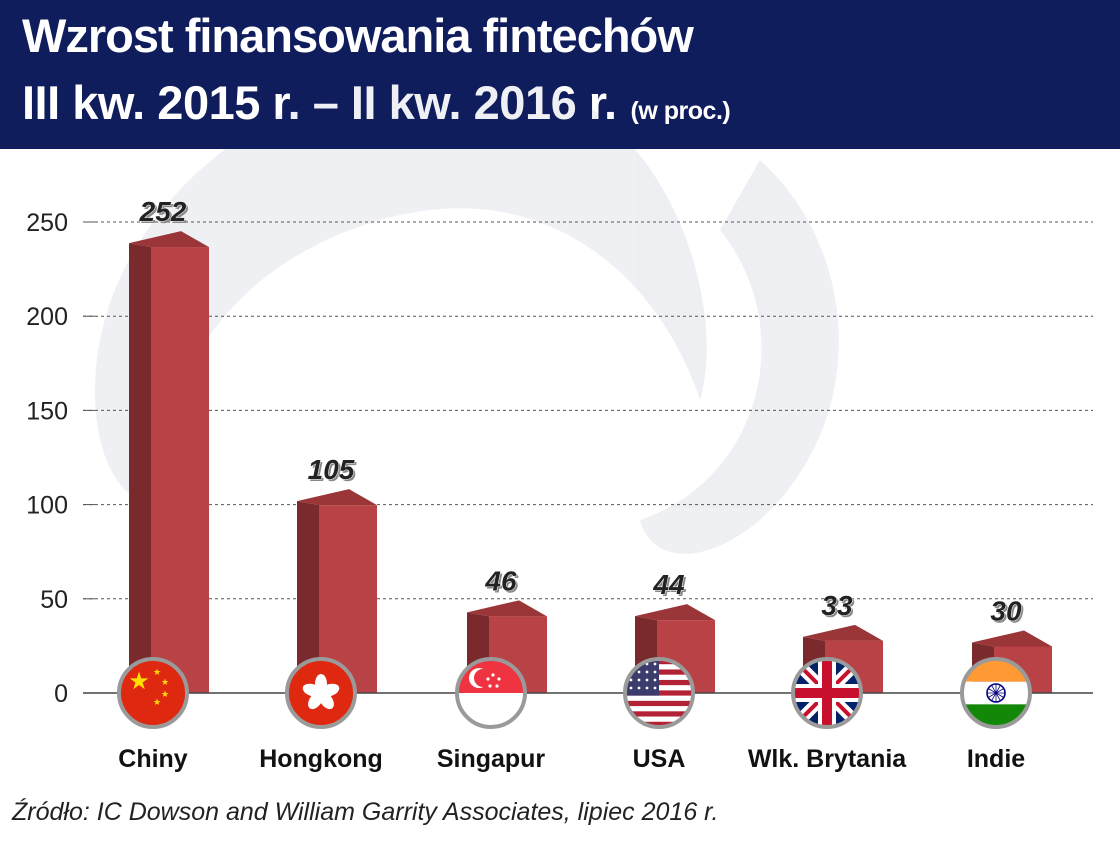 The width and height of the screenshot is (1120, 849). I want to click on category-label: Singapur, so click(491, 759).